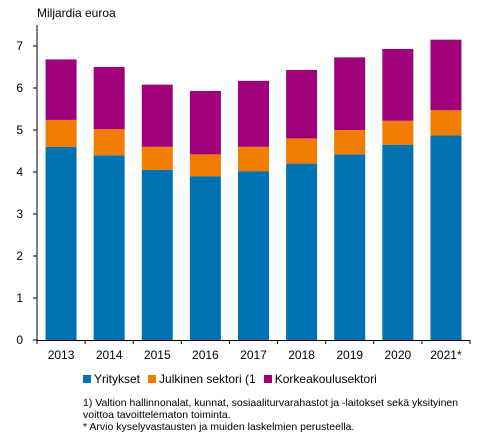  I want to click on x-tick-label: 2019, so click(349, 355).